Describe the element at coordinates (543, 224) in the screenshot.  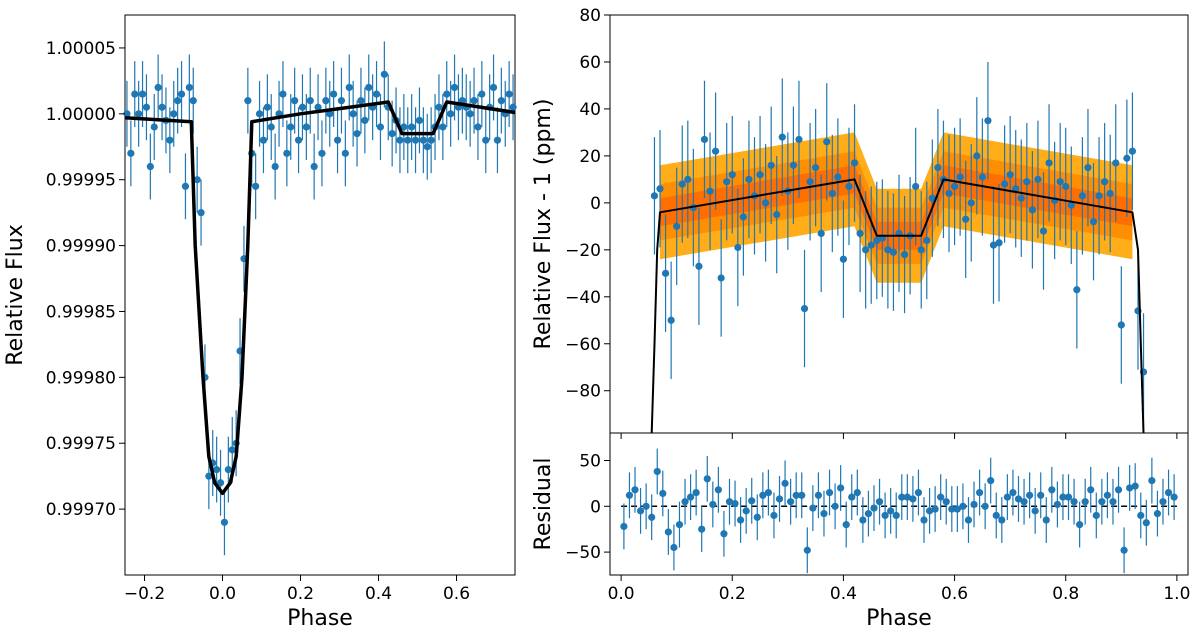
I see `phase-curve-ylabel: Relative Flux - 1 (ppm)` at that location.